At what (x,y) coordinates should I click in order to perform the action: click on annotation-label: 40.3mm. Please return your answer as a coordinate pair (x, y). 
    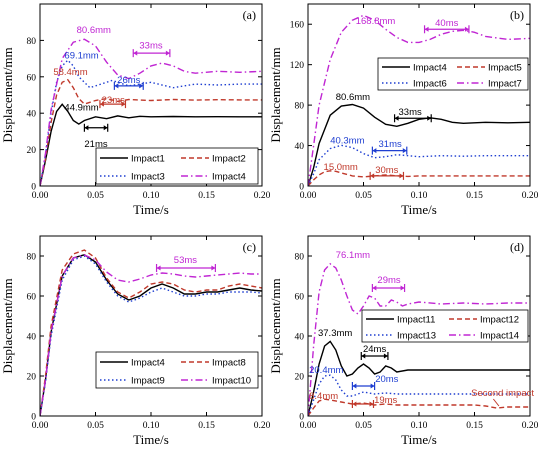
    Looking at the image, I should click on (347, 141).